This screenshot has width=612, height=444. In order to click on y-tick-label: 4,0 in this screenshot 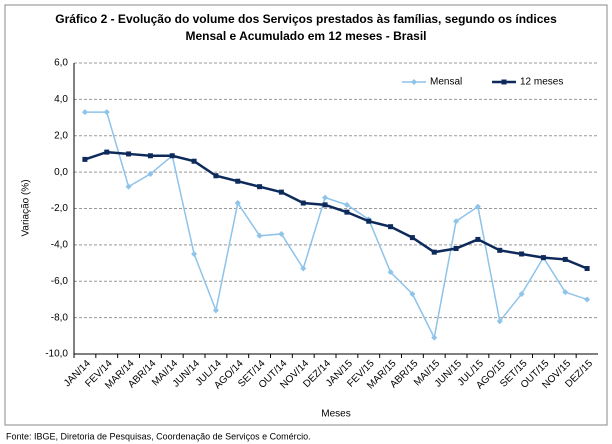, I will do `click(61, 99)`.